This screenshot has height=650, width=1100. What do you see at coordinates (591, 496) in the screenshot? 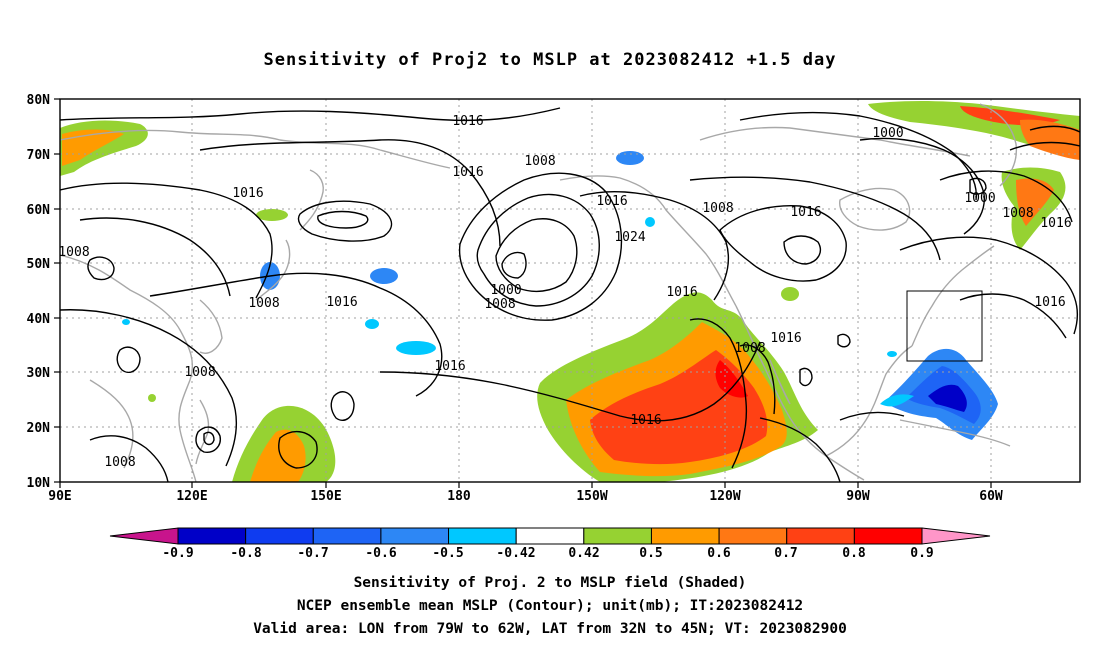
I see `lon-label: 150W` at bounding box center [591, 496].